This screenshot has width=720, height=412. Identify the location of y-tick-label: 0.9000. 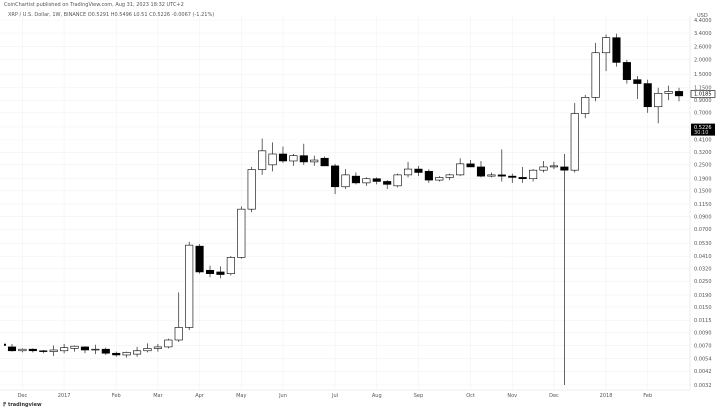
(703, 101).